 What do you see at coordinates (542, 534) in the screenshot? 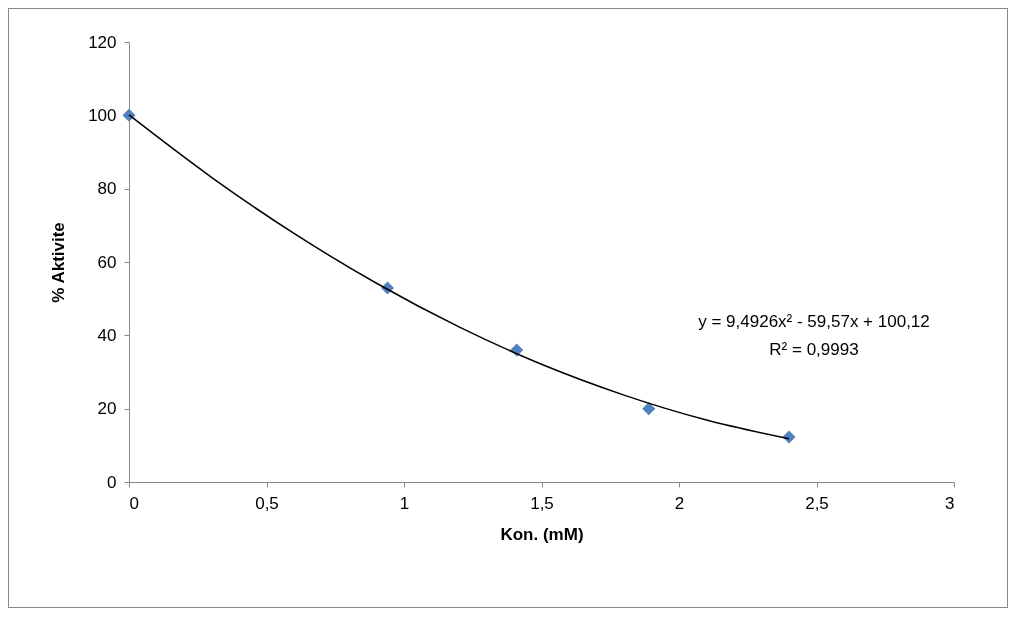
I see `x-axis-title: Kon. (mM)` at bounding box center [542, 534].